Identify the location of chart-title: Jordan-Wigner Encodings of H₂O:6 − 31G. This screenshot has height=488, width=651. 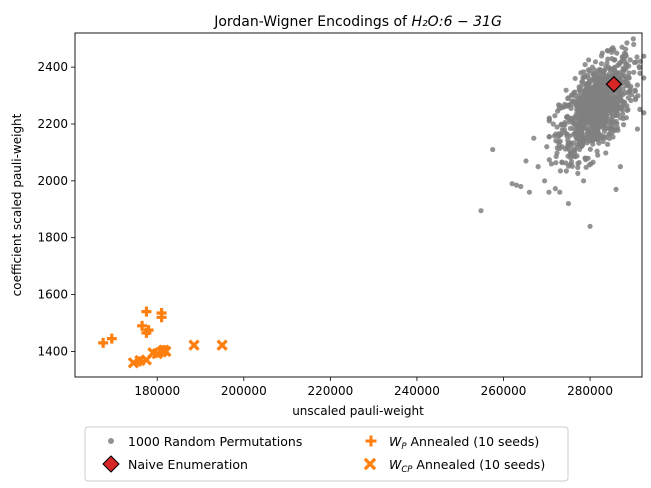
(357, 22).